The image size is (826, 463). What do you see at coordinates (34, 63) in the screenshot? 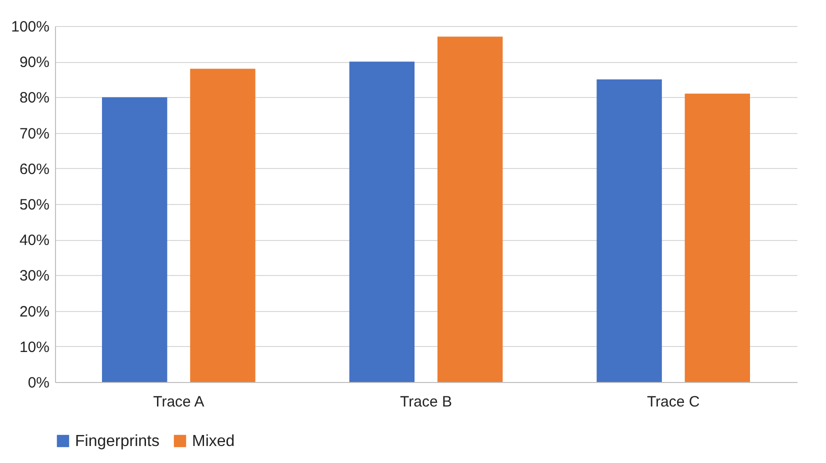
I see `y-tick-label: 90%` at bounding box center [34, 63].